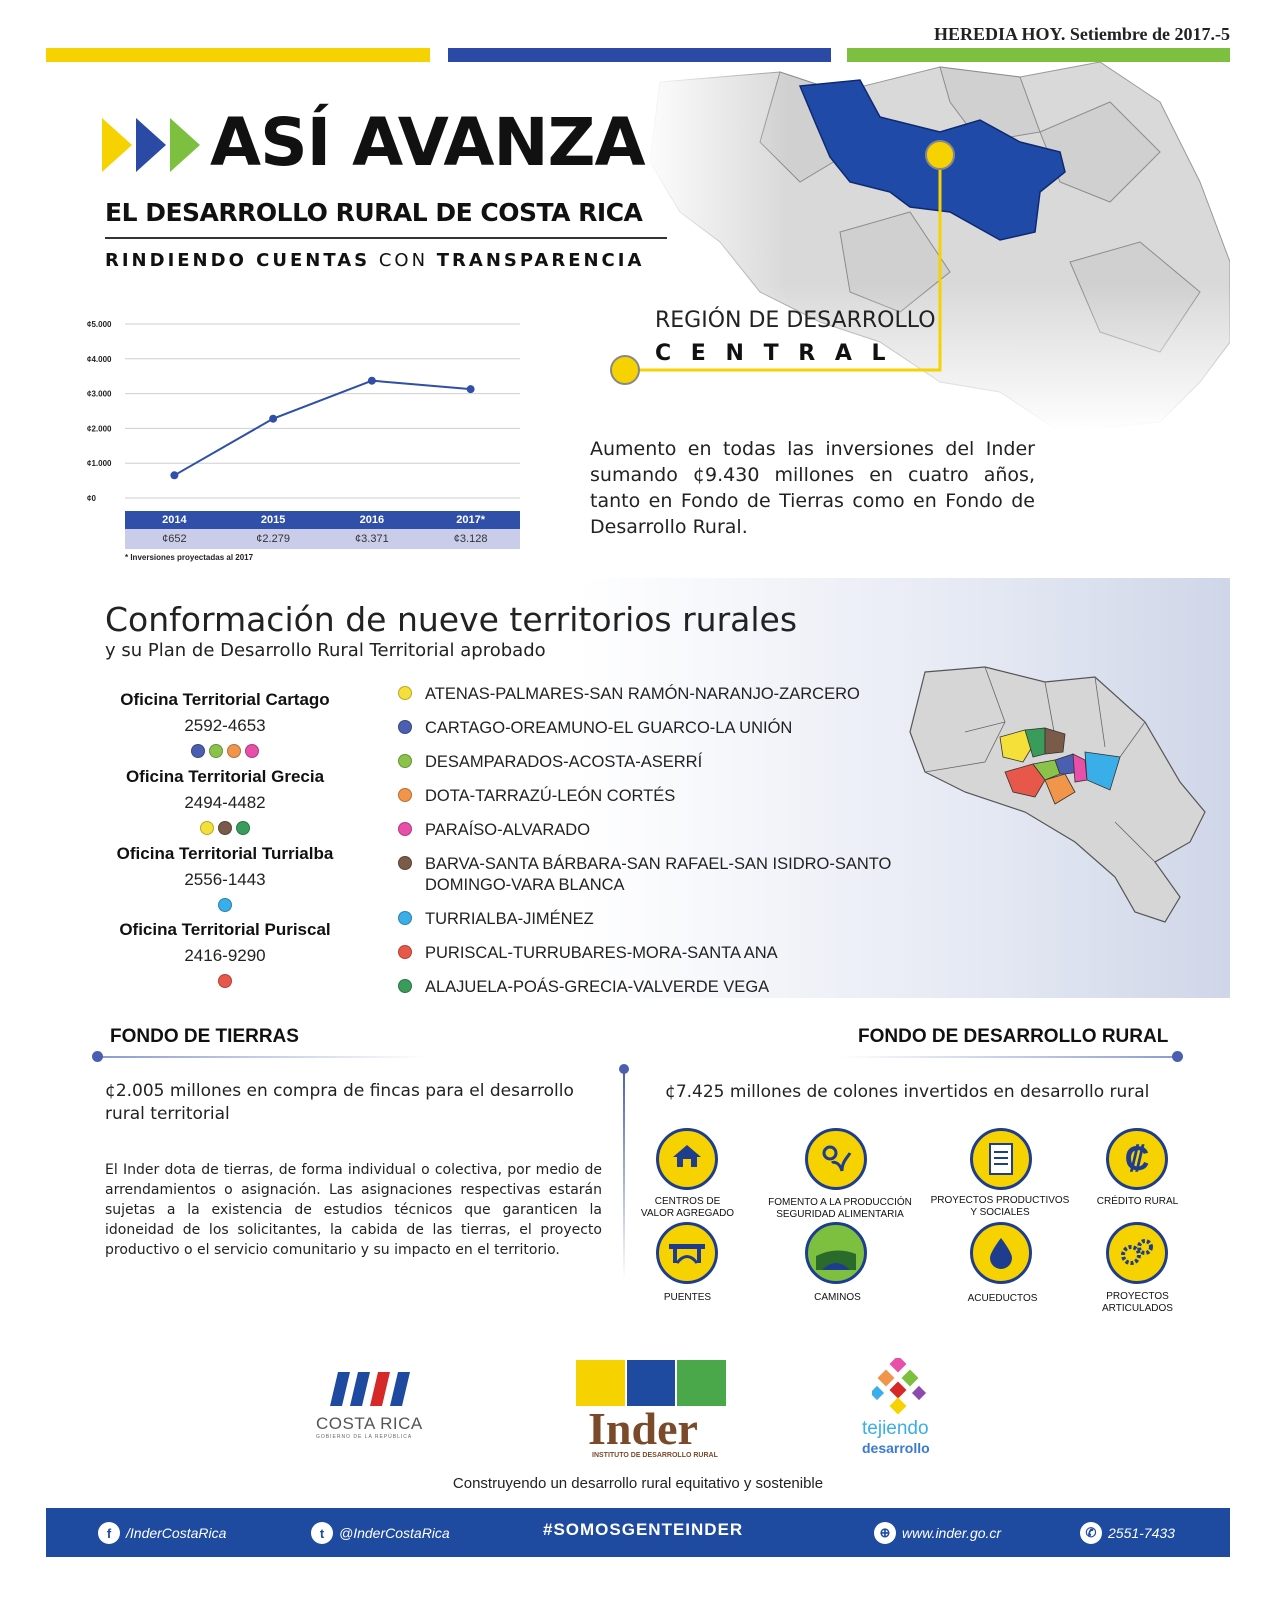 The height and width of the screenshot is (1606, 1276). What do you see at coordinates (99, 463) in the screenshot?
I see `y-tick-label: ¢1.000` at bounding box center [99, 463].